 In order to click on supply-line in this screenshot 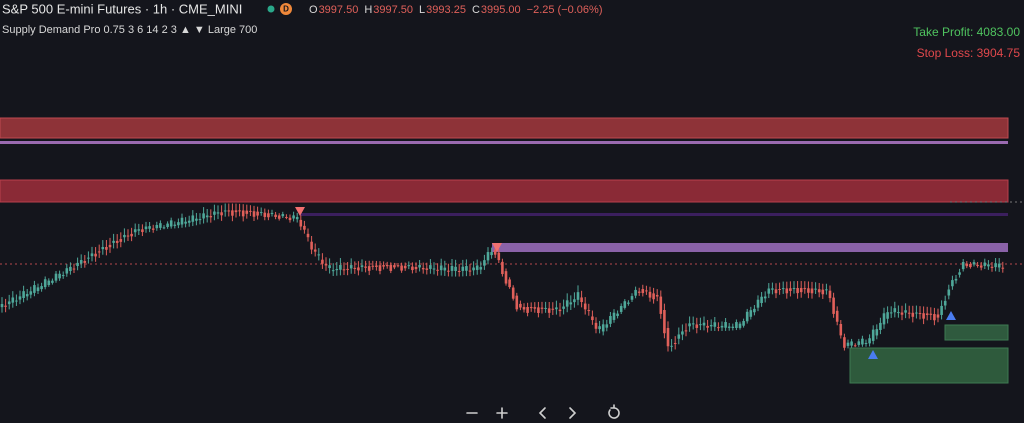, I will do `click(504, 142)`.